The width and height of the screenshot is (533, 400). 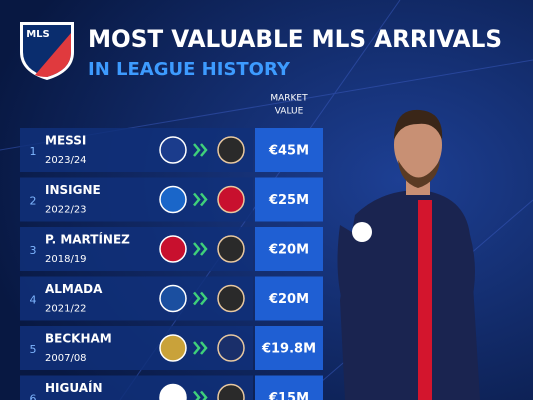 I want to click on market-value: €25M, so click(x=288, y=200).